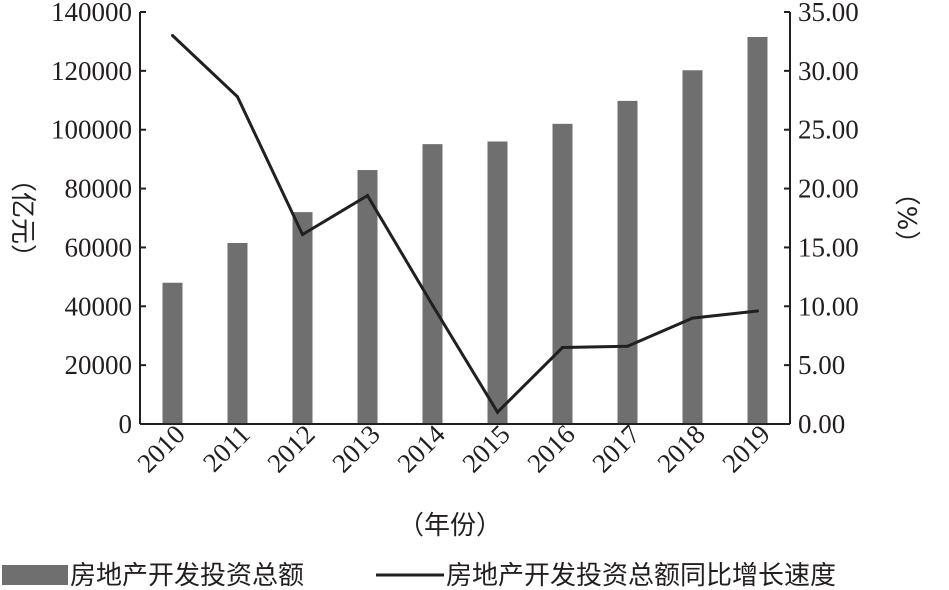  I want to click on right-tick-label: 25.00, so click(828, 130).